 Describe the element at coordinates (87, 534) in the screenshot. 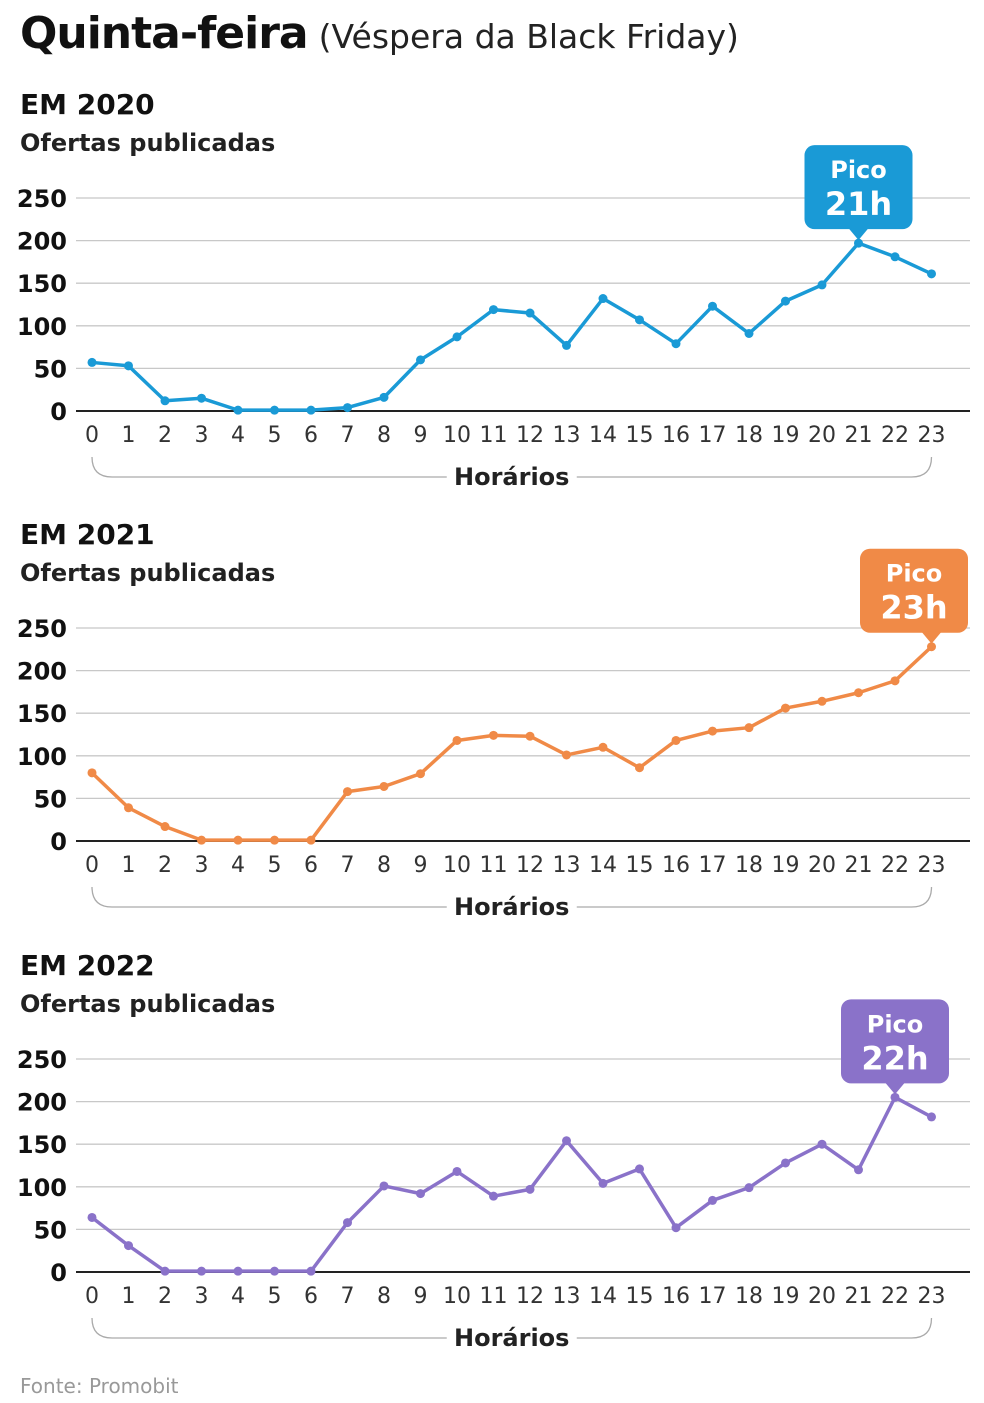

I see `chart-title: EM 2021` at that location.